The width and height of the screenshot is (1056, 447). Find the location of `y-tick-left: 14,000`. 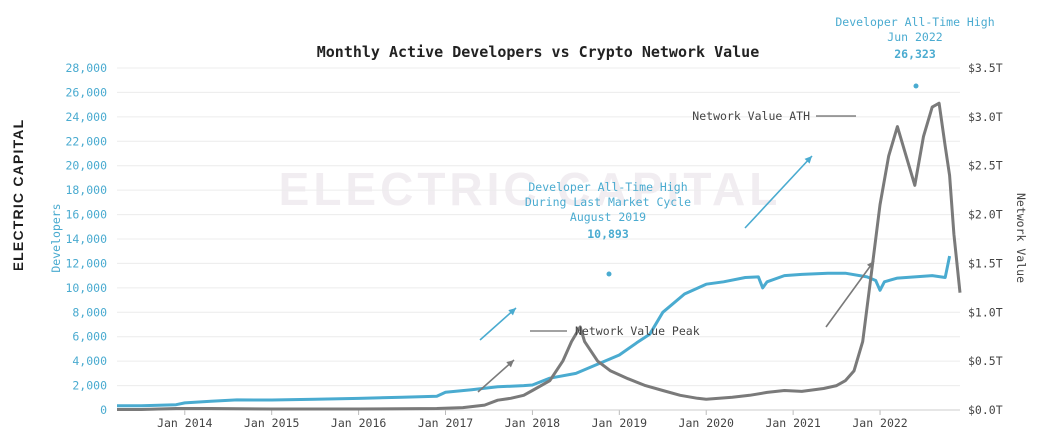

y-tick-left: 14,000 is located at coordinates (86, 239).